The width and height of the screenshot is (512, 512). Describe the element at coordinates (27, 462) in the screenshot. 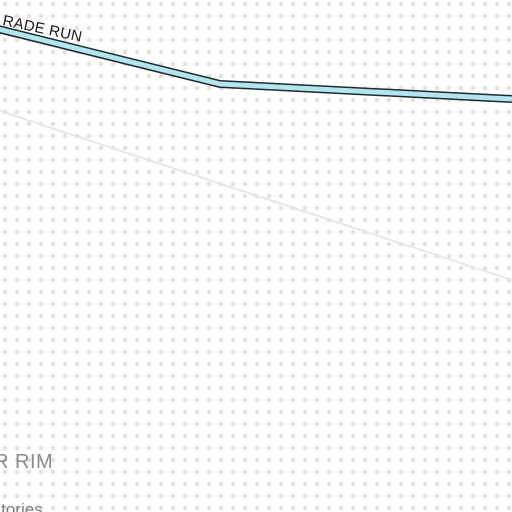

I see `region-label: R RIM` at that location.